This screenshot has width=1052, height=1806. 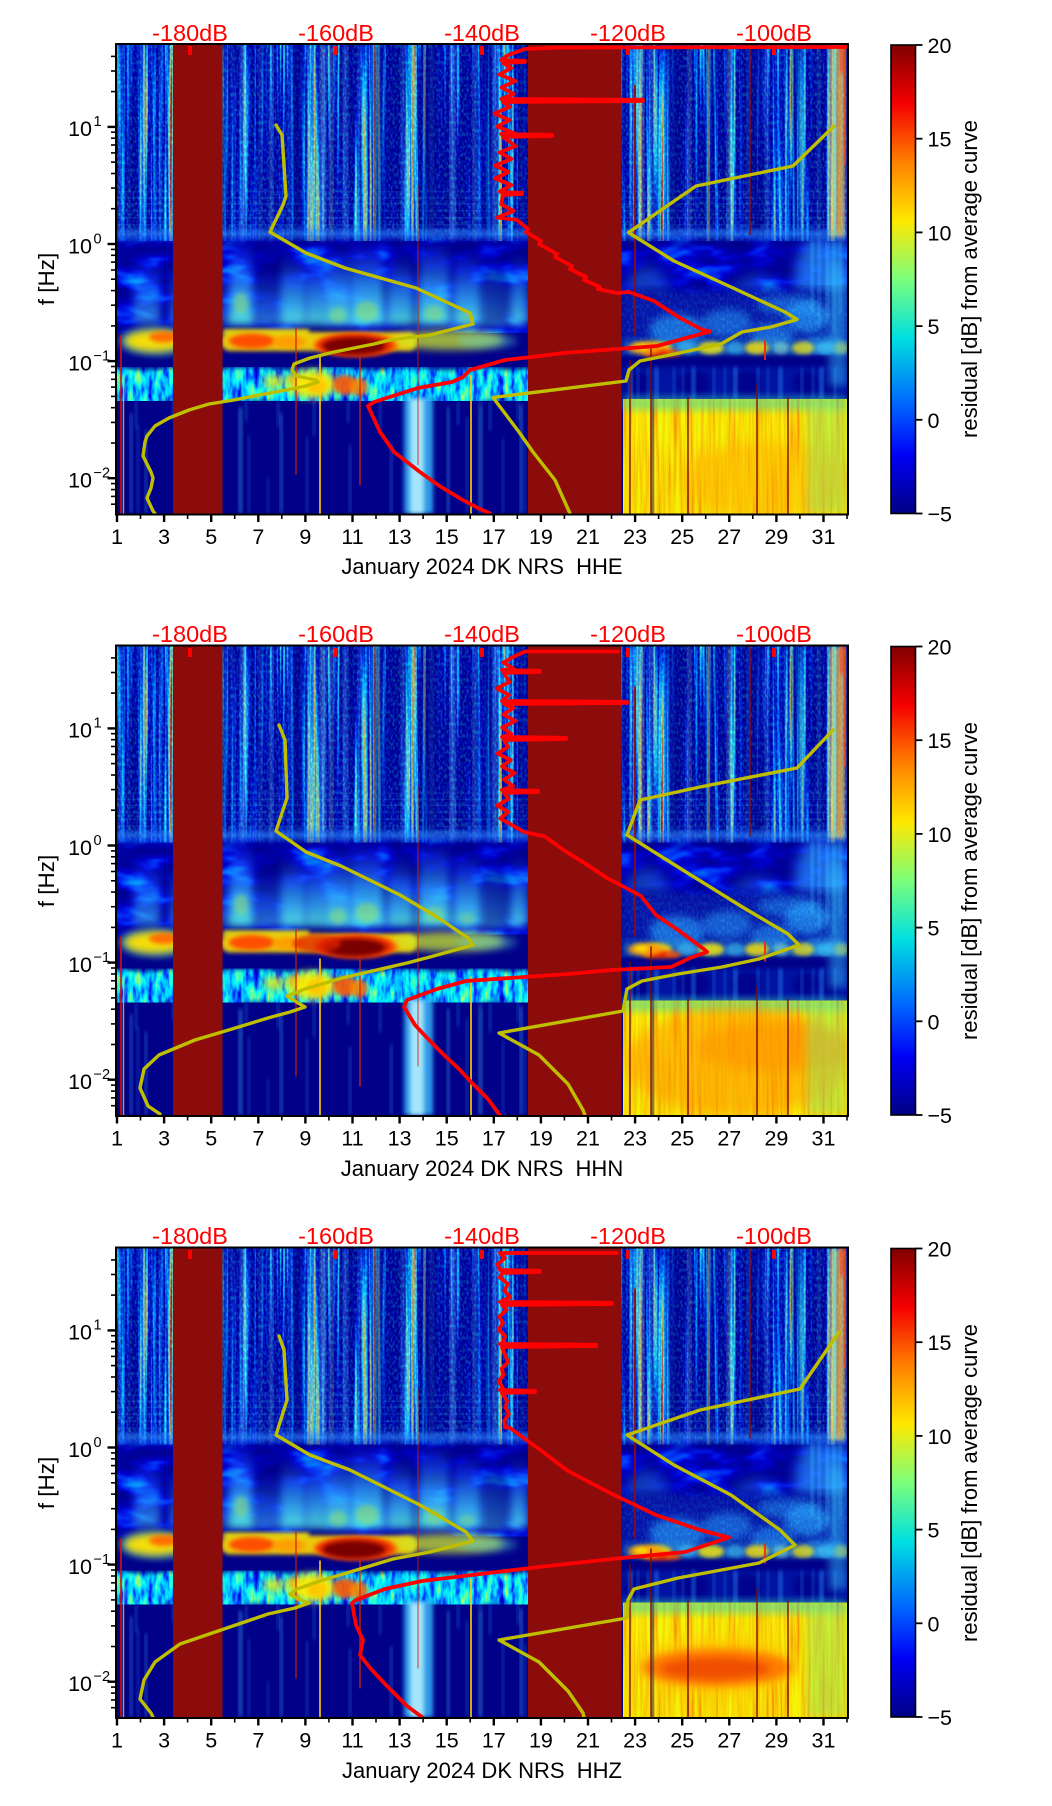 I want to click on svg-text: January 2024 DK NRS HHE, so click(x=481, y=566).